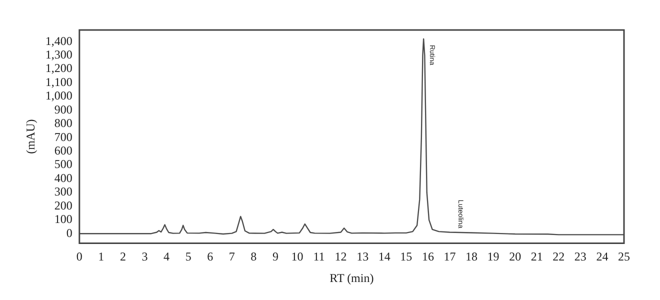 This screenshot has width=660, height=300. Describe the element at coordinates (123, 257) in the screenshot. I see `x-tick-label: 2` at that location.